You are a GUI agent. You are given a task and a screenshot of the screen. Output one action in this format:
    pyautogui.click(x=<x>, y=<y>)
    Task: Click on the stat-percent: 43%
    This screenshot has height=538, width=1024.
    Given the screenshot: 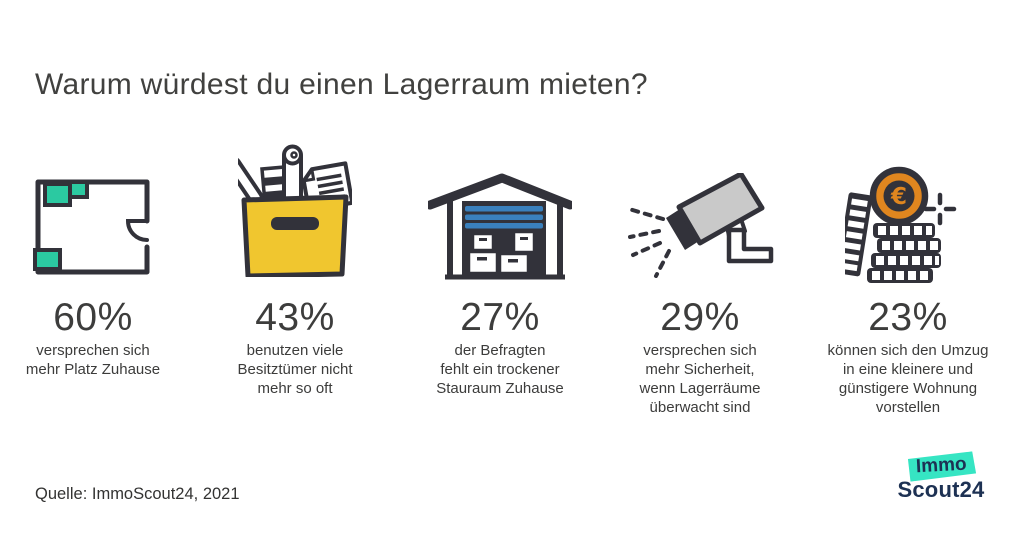 What is the action you would take?
    pyautogui.click(x=295, y=317)
    